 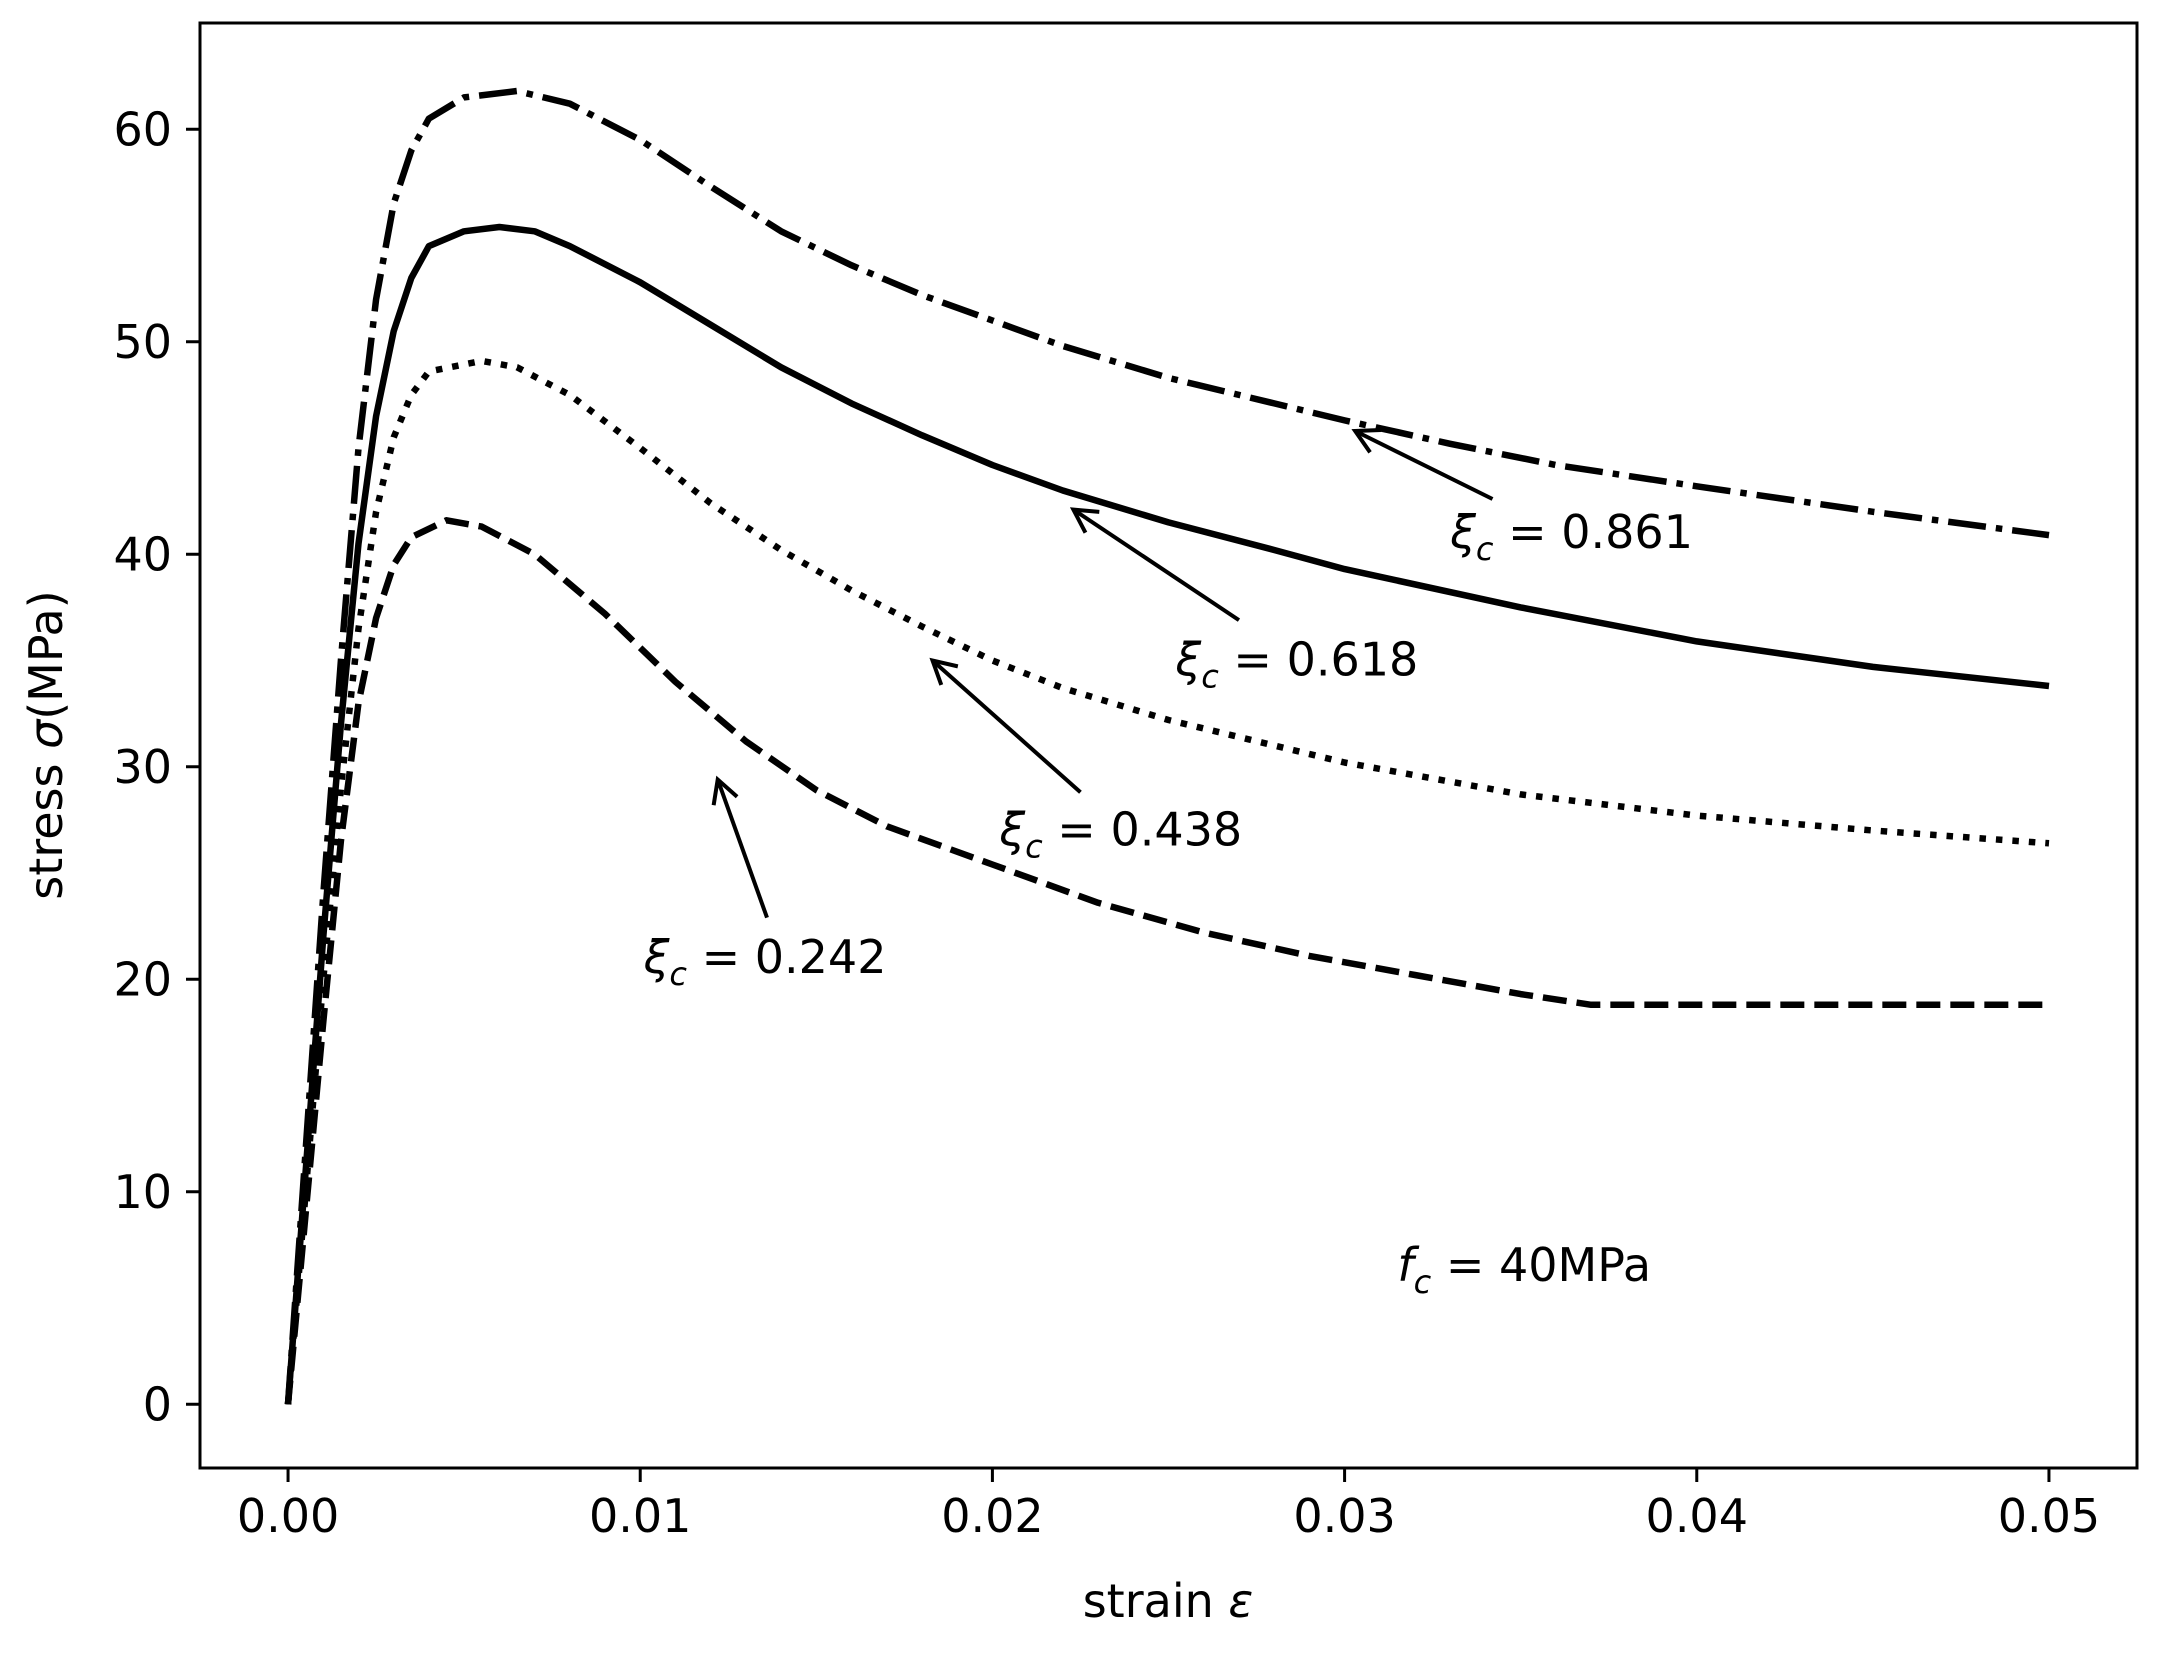 I want to click on y-tick-label: 0, so click(x=157, y=1404).